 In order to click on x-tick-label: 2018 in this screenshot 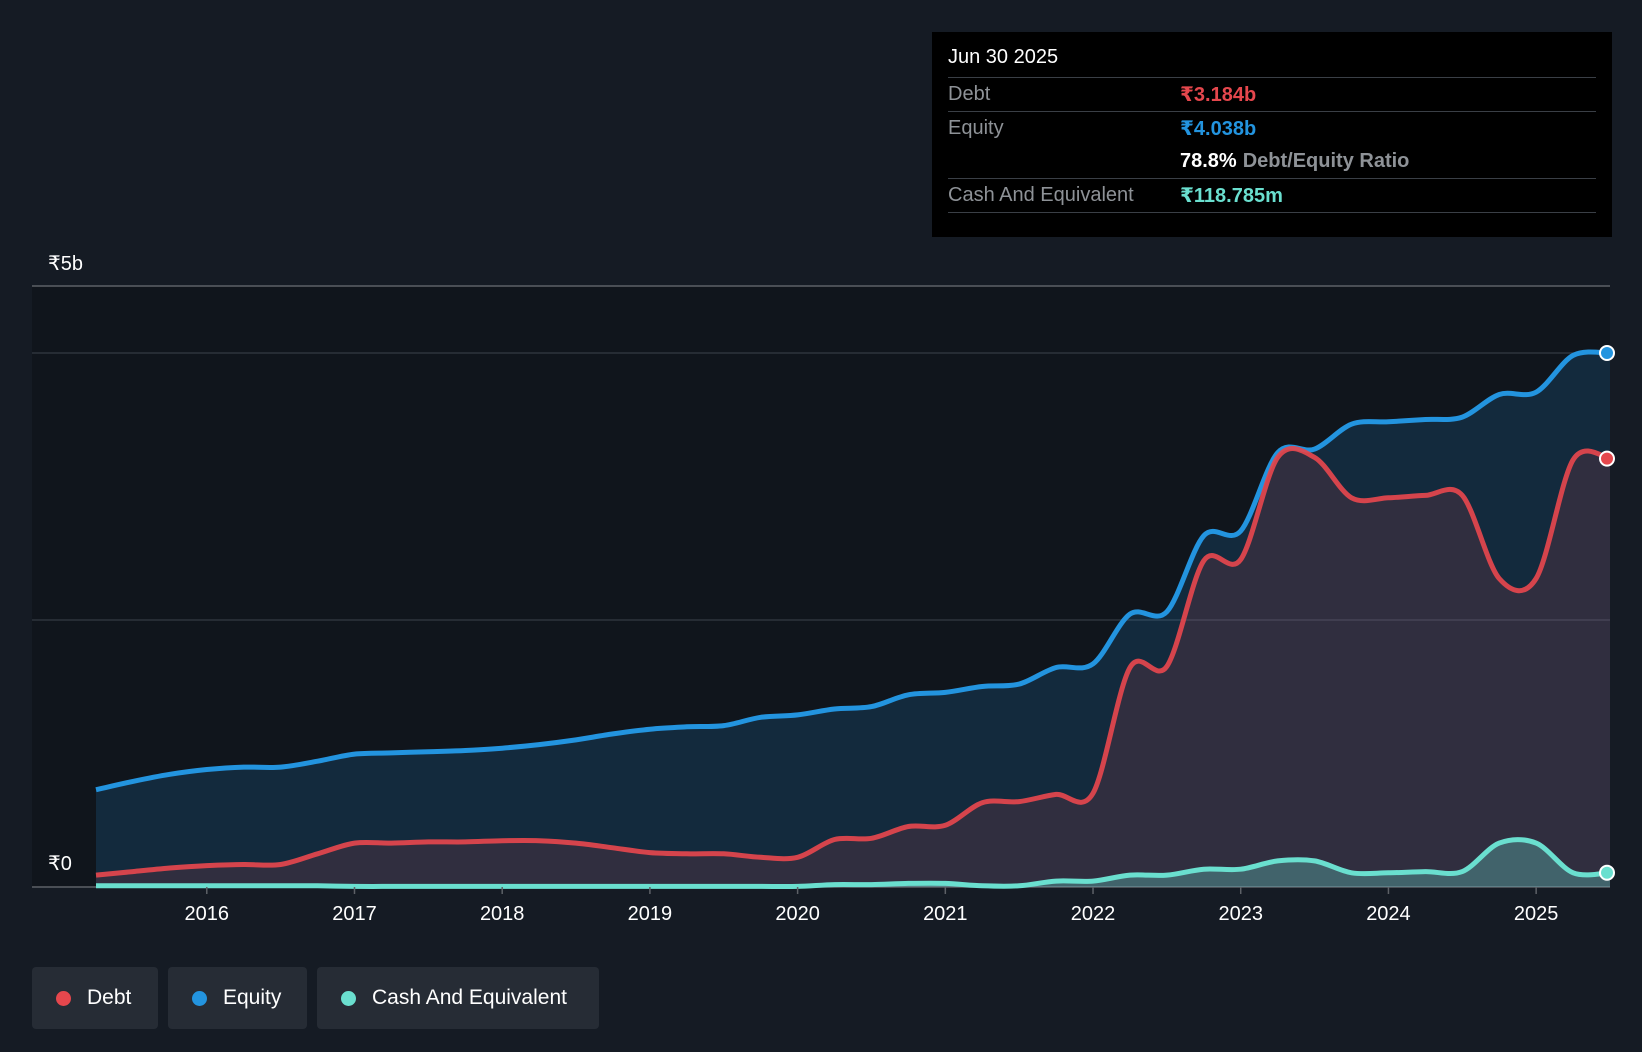, I will do `click(502, 914)`.